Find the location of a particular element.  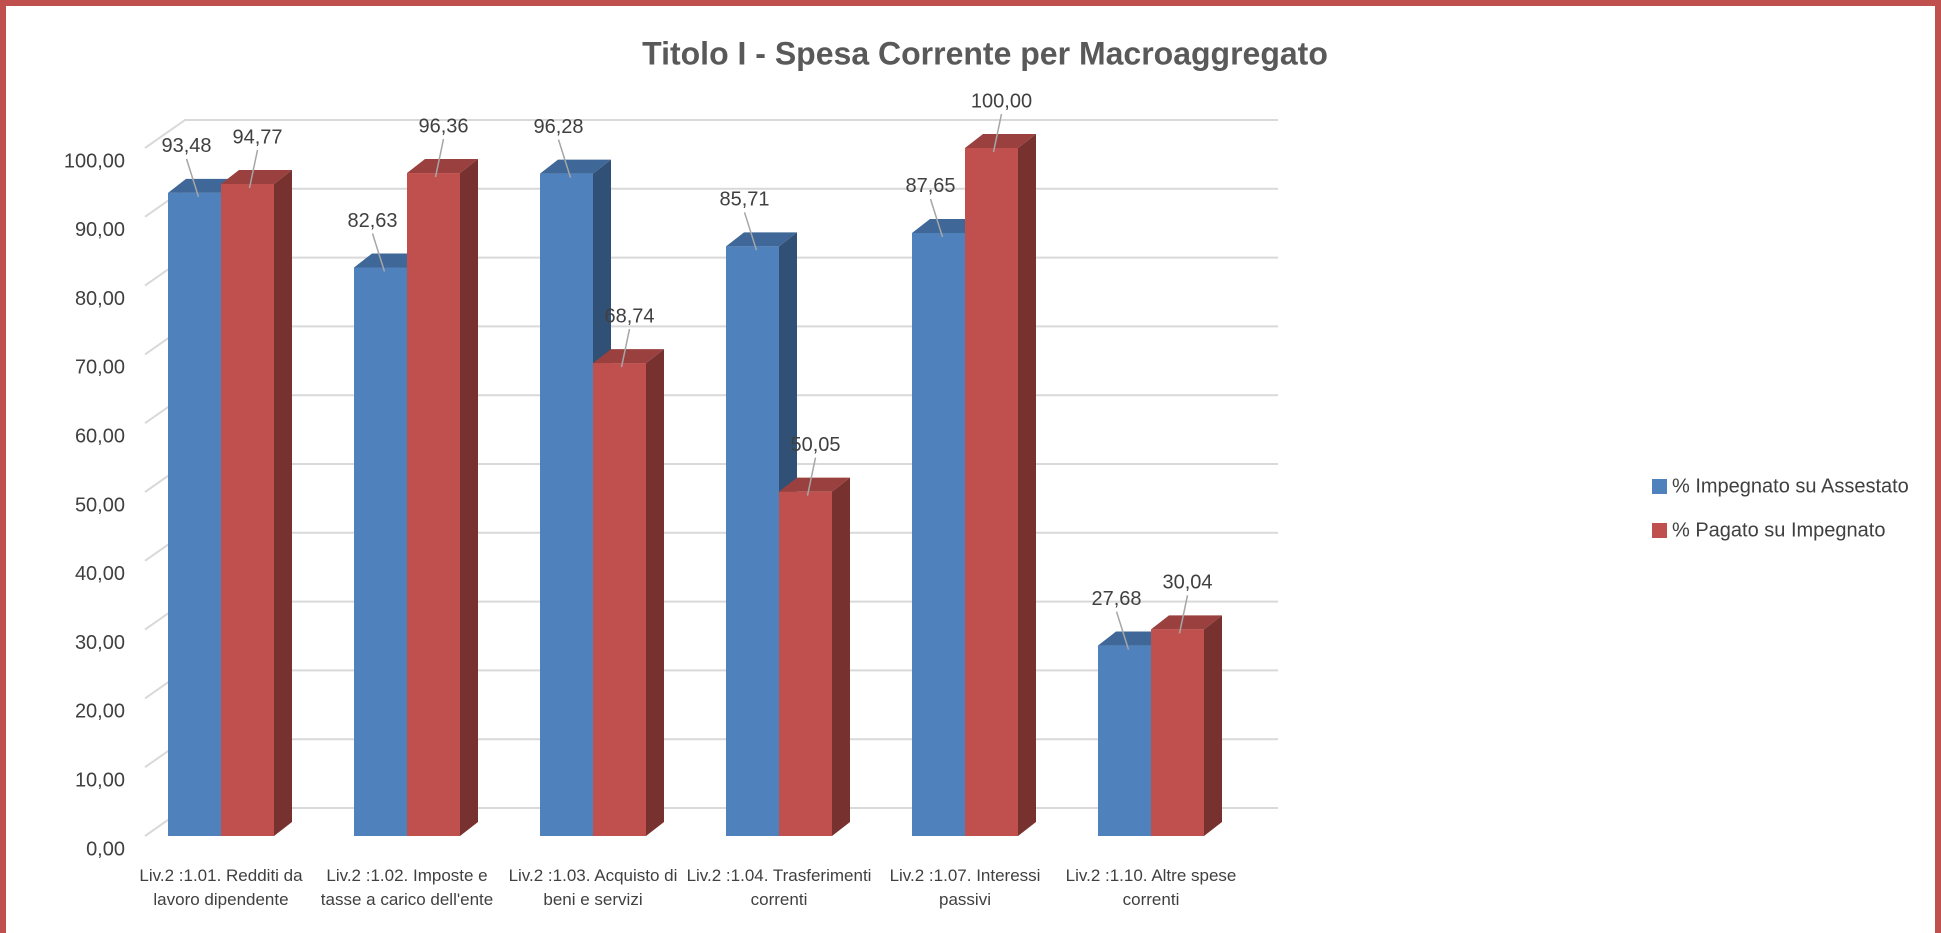

y-tick-label: 0,00 is located at coordinates (105, 849).